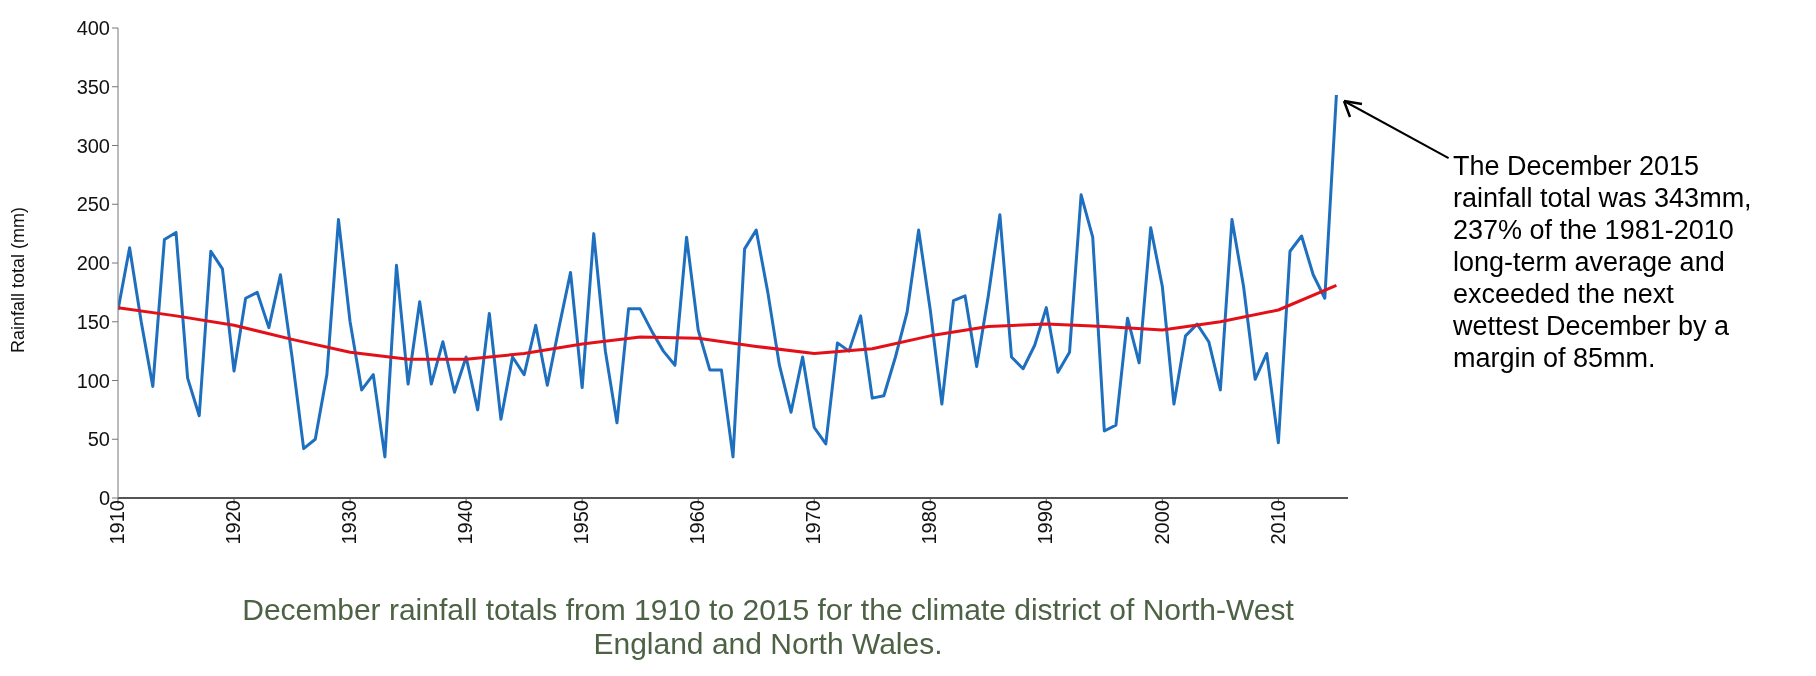  I want to click on y-tick-label: 350, so click(93, 86).